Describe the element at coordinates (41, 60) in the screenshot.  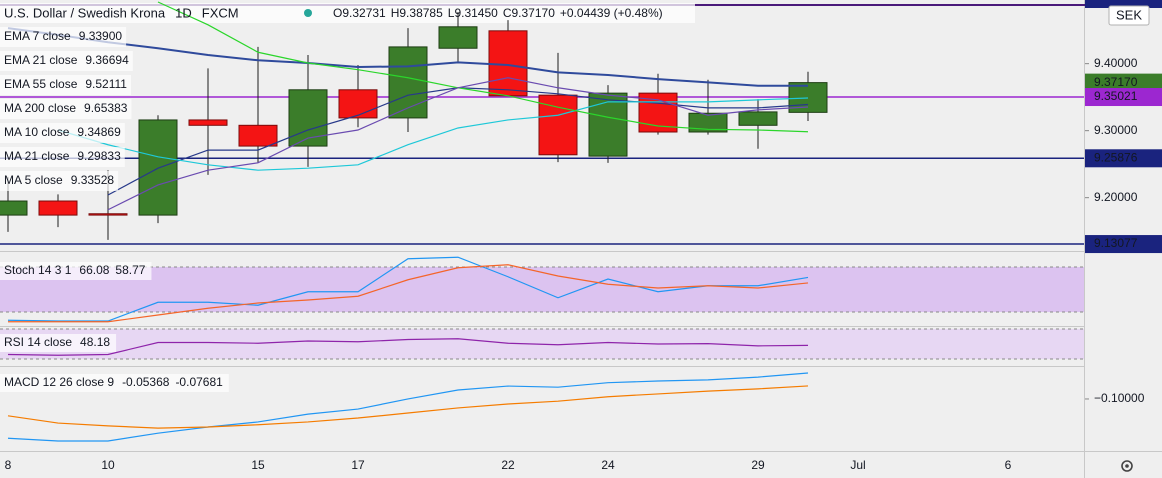
I see `legend-name: EMA 21 close` at that location.